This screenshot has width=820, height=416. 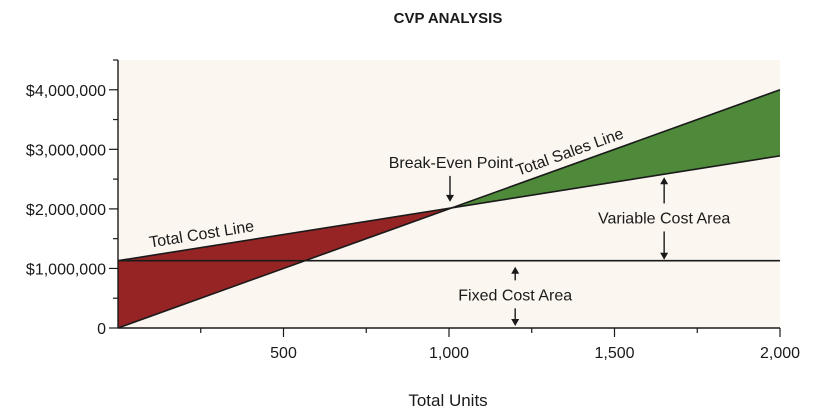 I want to click on variable-cost-area-label: Variable Cost Area, so click(x=664, y=218).